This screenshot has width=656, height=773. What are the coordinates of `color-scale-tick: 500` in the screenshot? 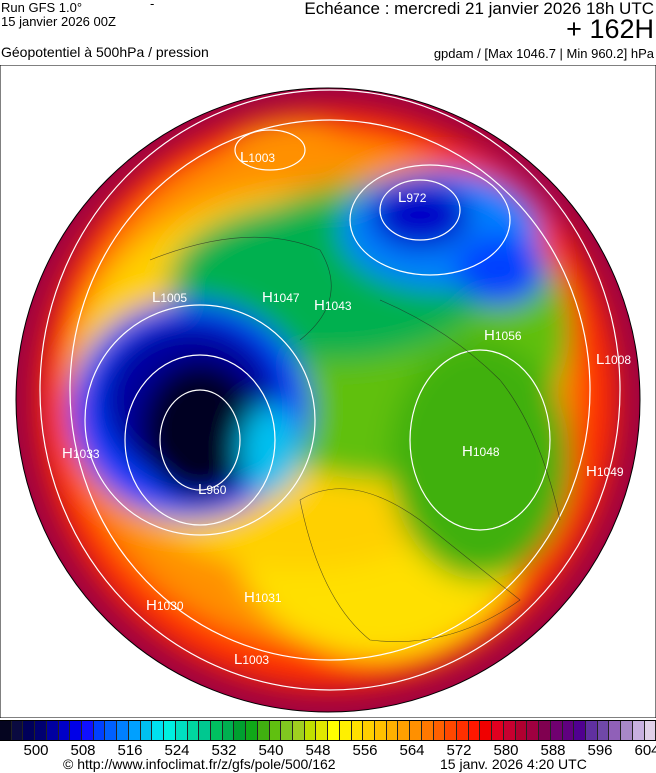 It's located at (36, 750).